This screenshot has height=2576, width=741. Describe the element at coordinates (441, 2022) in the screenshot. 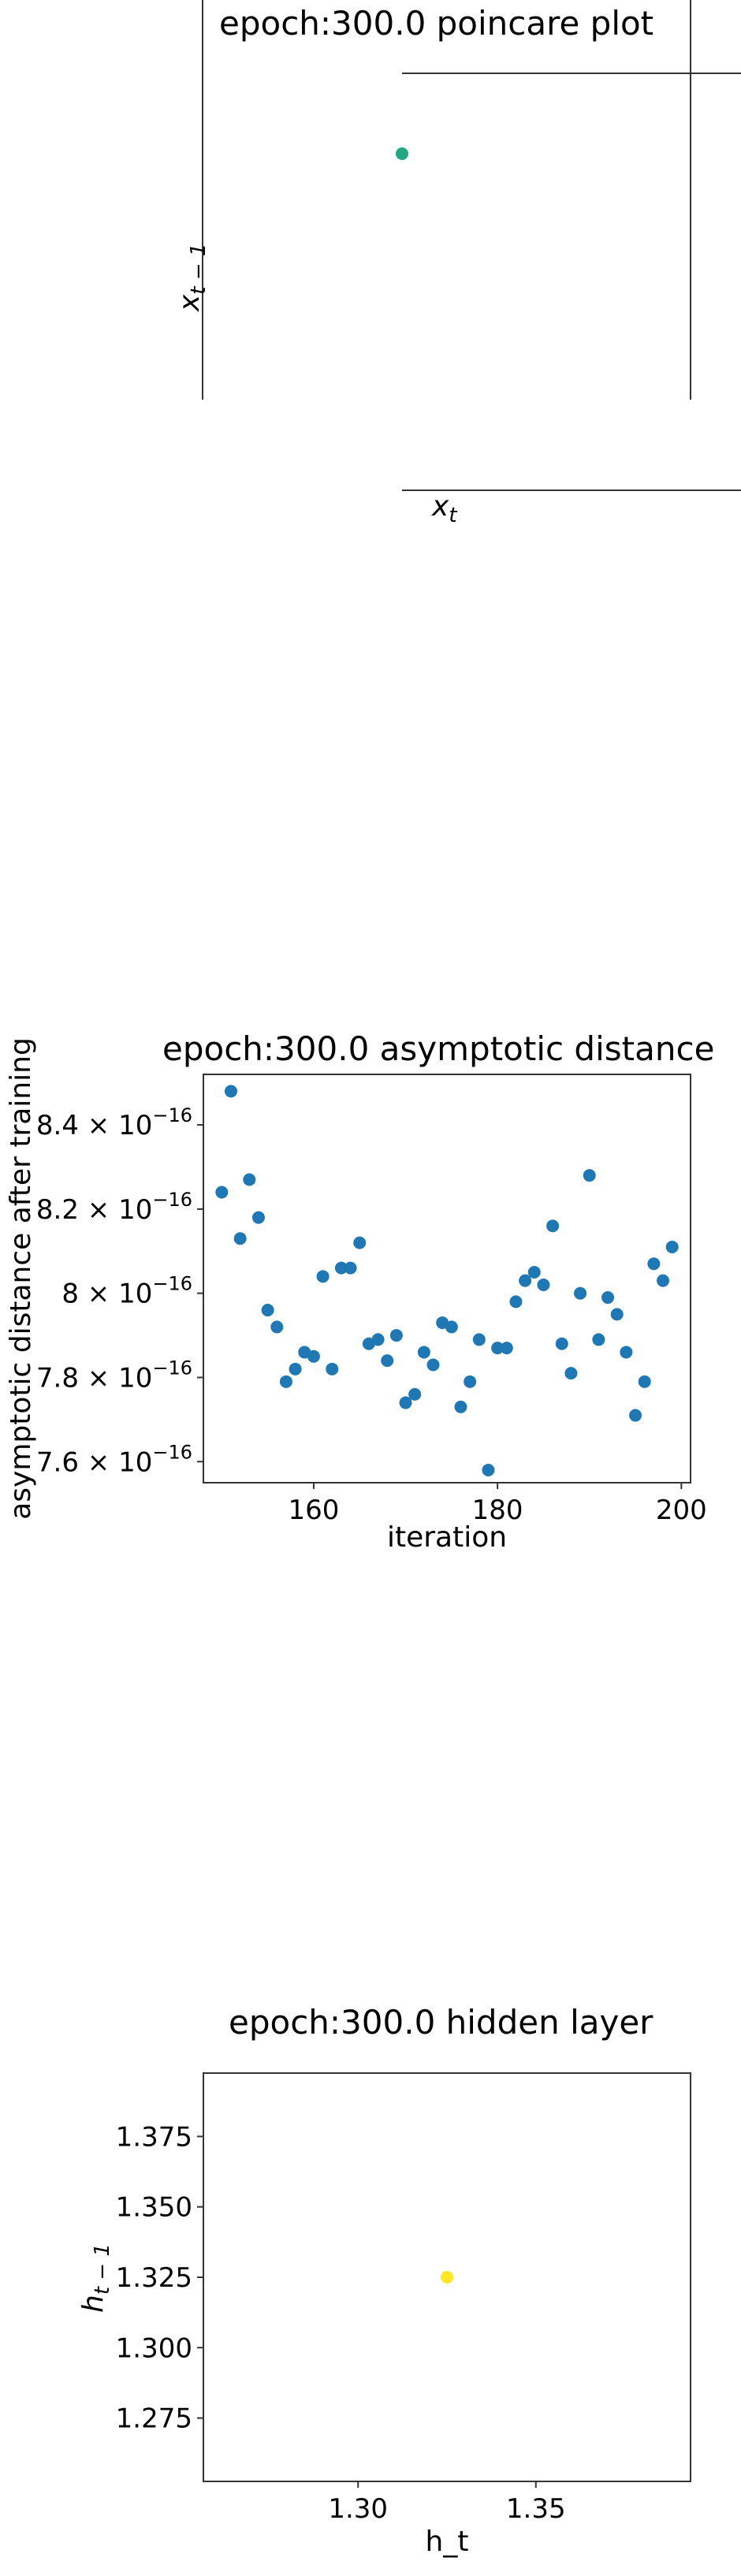

I see `hidden-layer-title: epoch:300.0 hidden layer` at that location.